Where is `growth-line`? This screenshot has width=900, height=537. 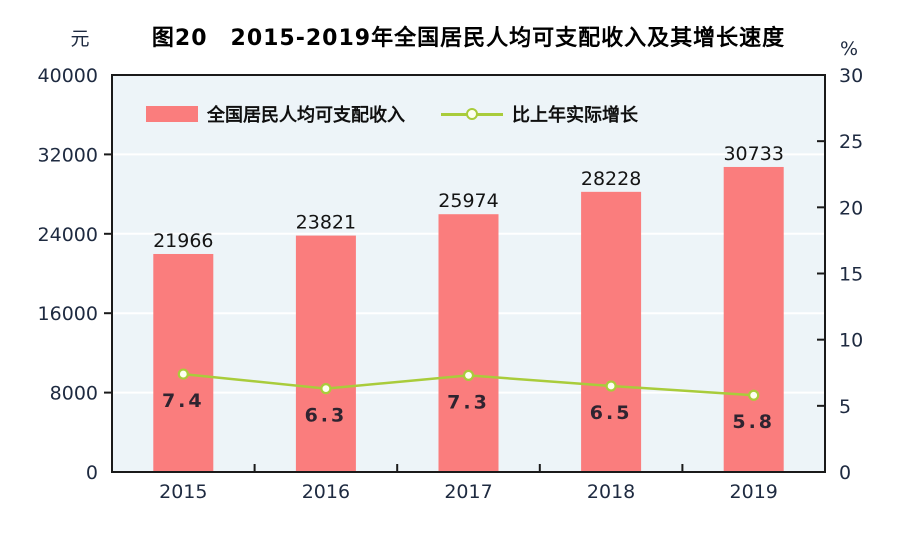
growth-line is located at coordinates (468, 384).